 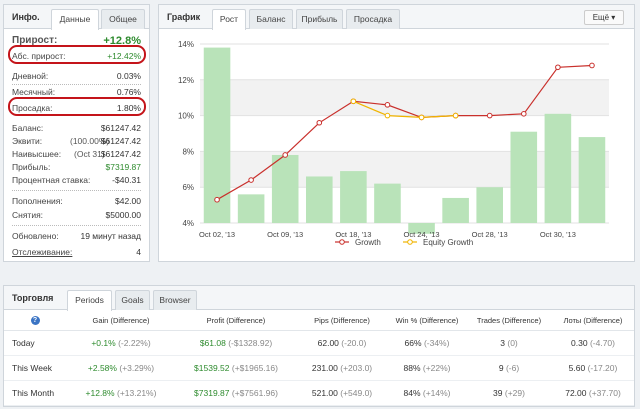 What do you see at coordinates (319, 19) in the screenshot?
I see `tab-profit: Прибыль` at bounding box center [319, 19].